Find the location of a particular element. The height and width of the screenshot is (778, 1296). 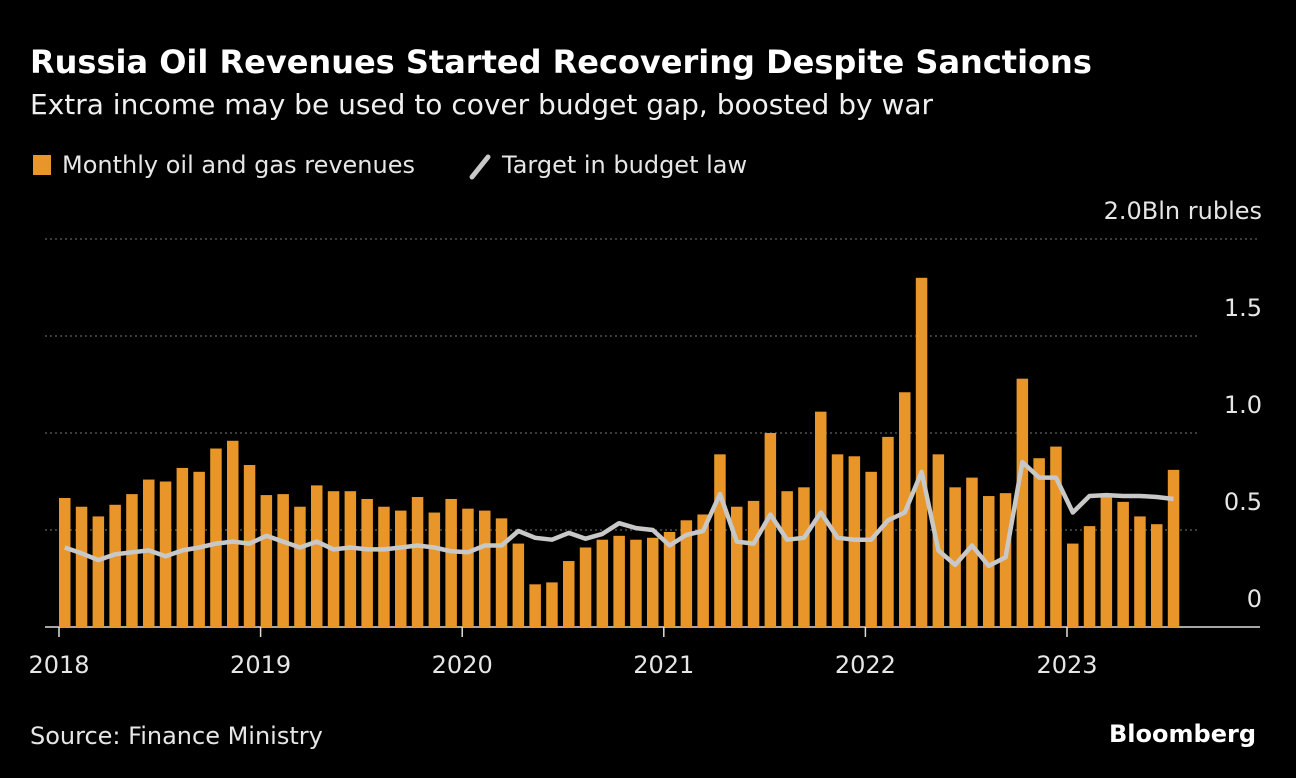

y-tick-label: 2.0Bln rubles is located at coordinates (1183, 211).